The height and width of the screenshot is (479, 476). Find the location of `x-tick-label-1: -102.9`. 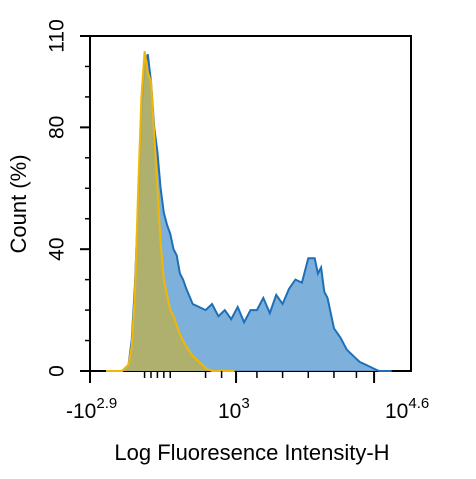

x-tick-label-1: -102.9 is located at coordinates (91, 409).